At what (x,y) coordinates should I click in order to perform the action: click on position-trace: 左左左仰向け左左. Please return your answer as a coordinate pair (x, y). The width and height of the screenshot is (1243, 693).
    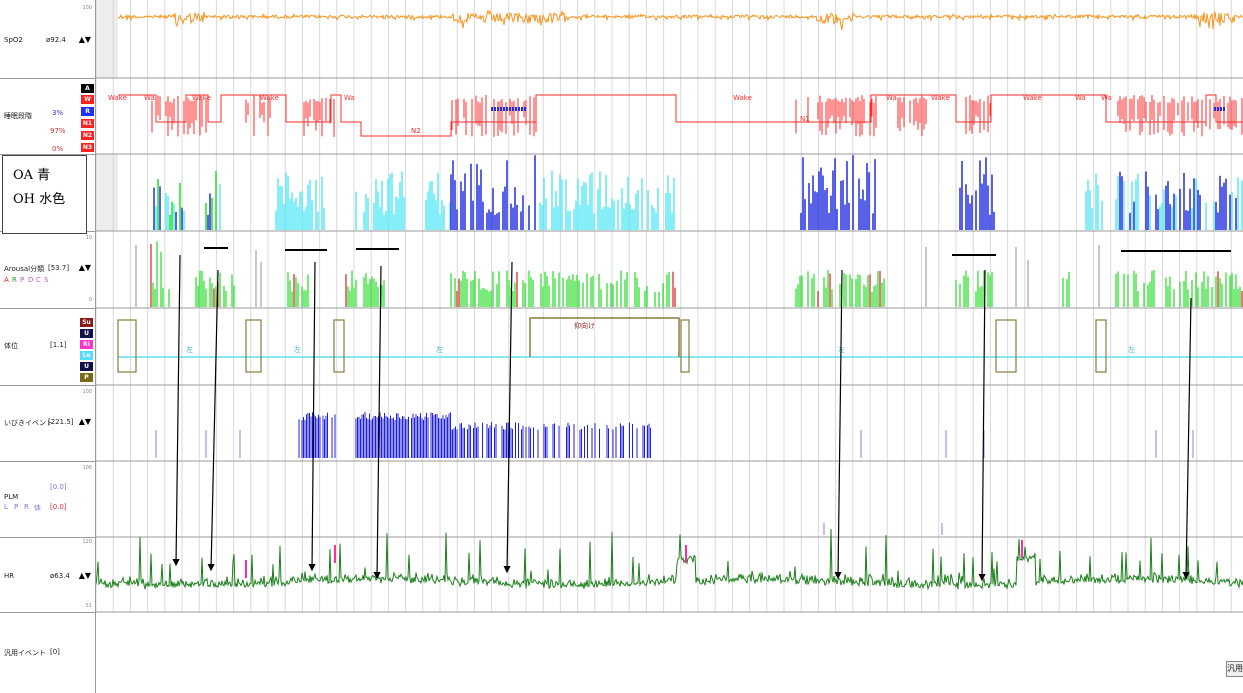
    Looking at the image, I should click on (680, 345).